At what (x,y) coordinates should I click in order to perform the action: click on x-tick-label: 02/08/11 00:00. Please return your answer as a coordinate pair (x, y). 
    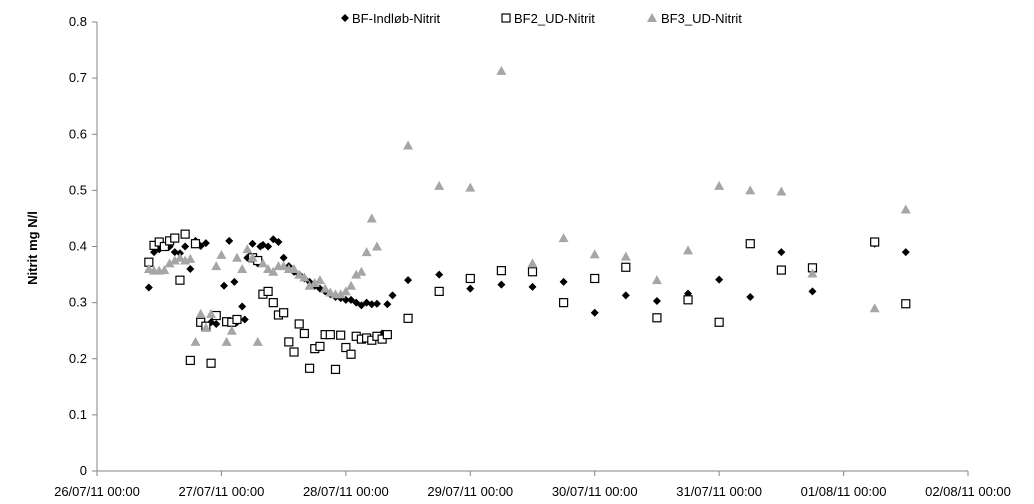
    Looking at the image, I should click on (968, 491).